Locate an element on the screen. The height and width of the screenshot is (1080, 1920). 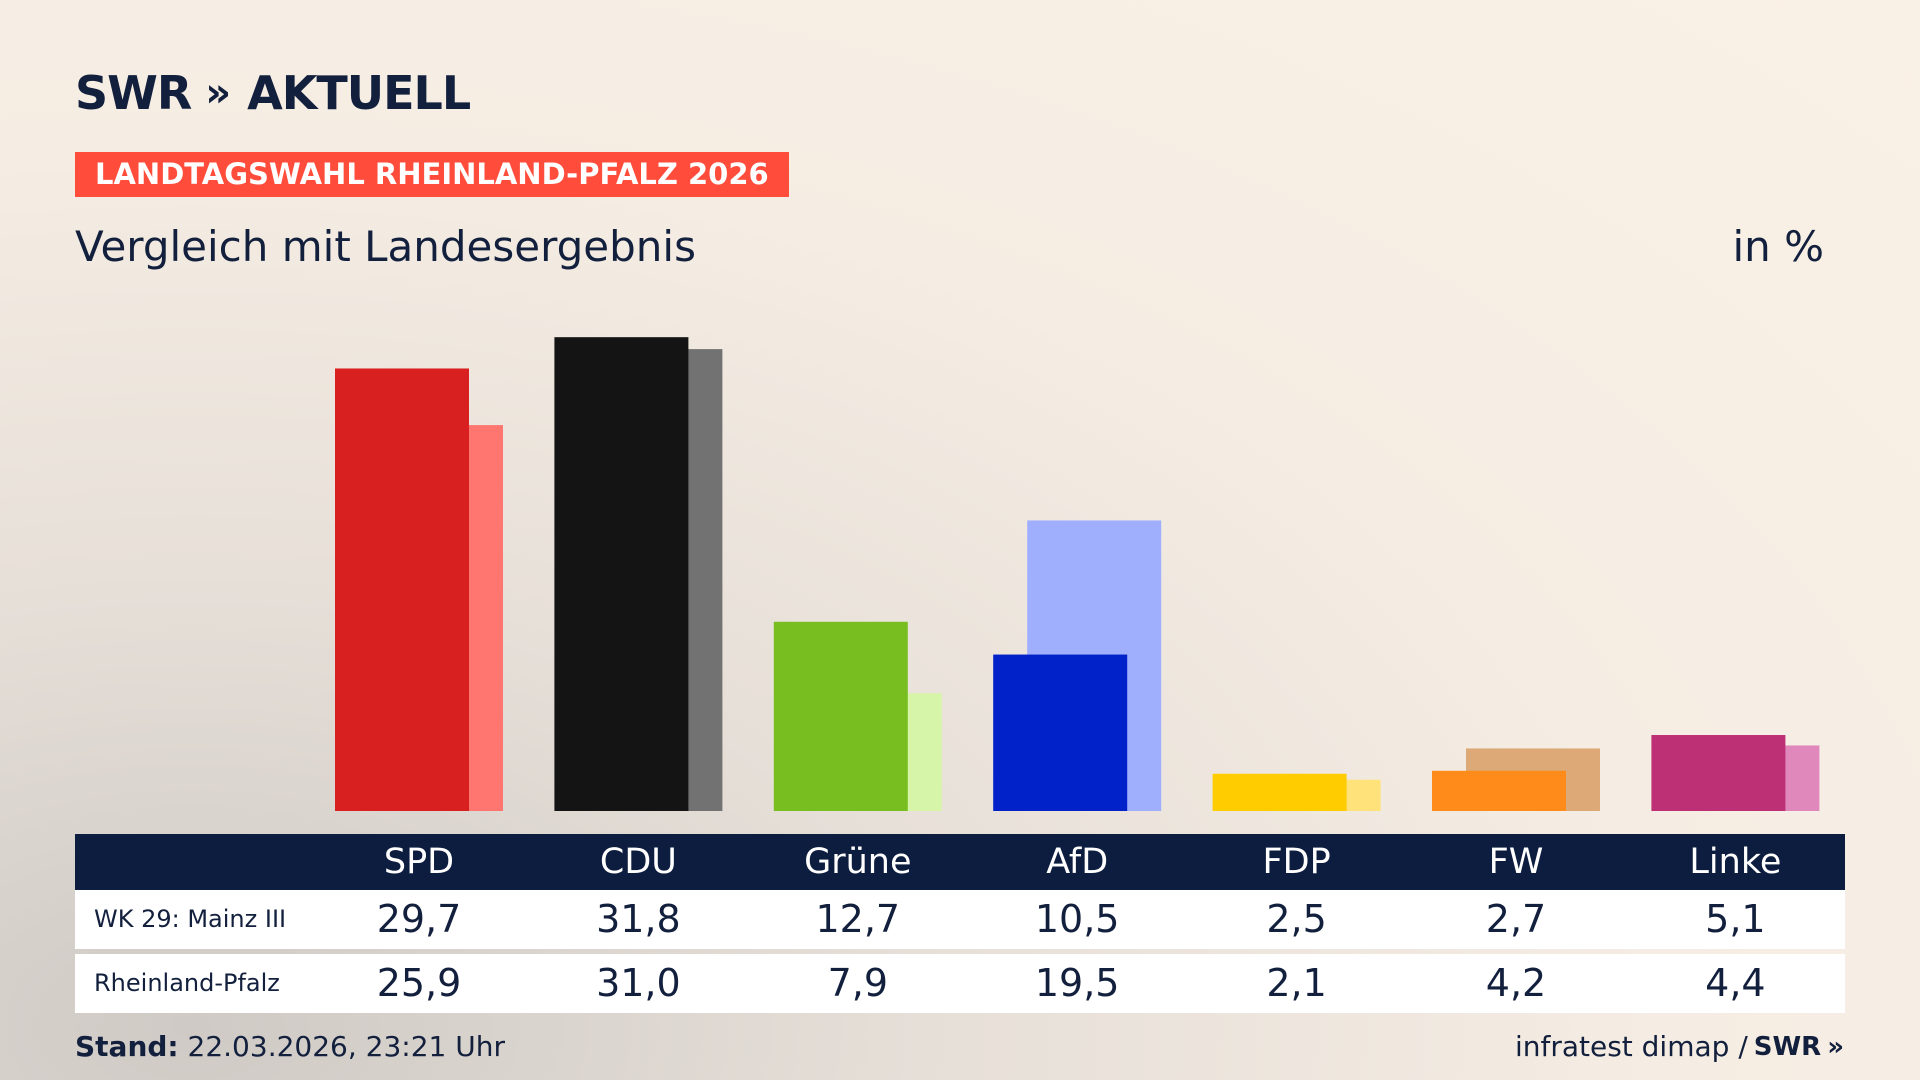
table-header: SPD CDU Grüne AfD FDP FW Linke is located at coordinates (960, 862).